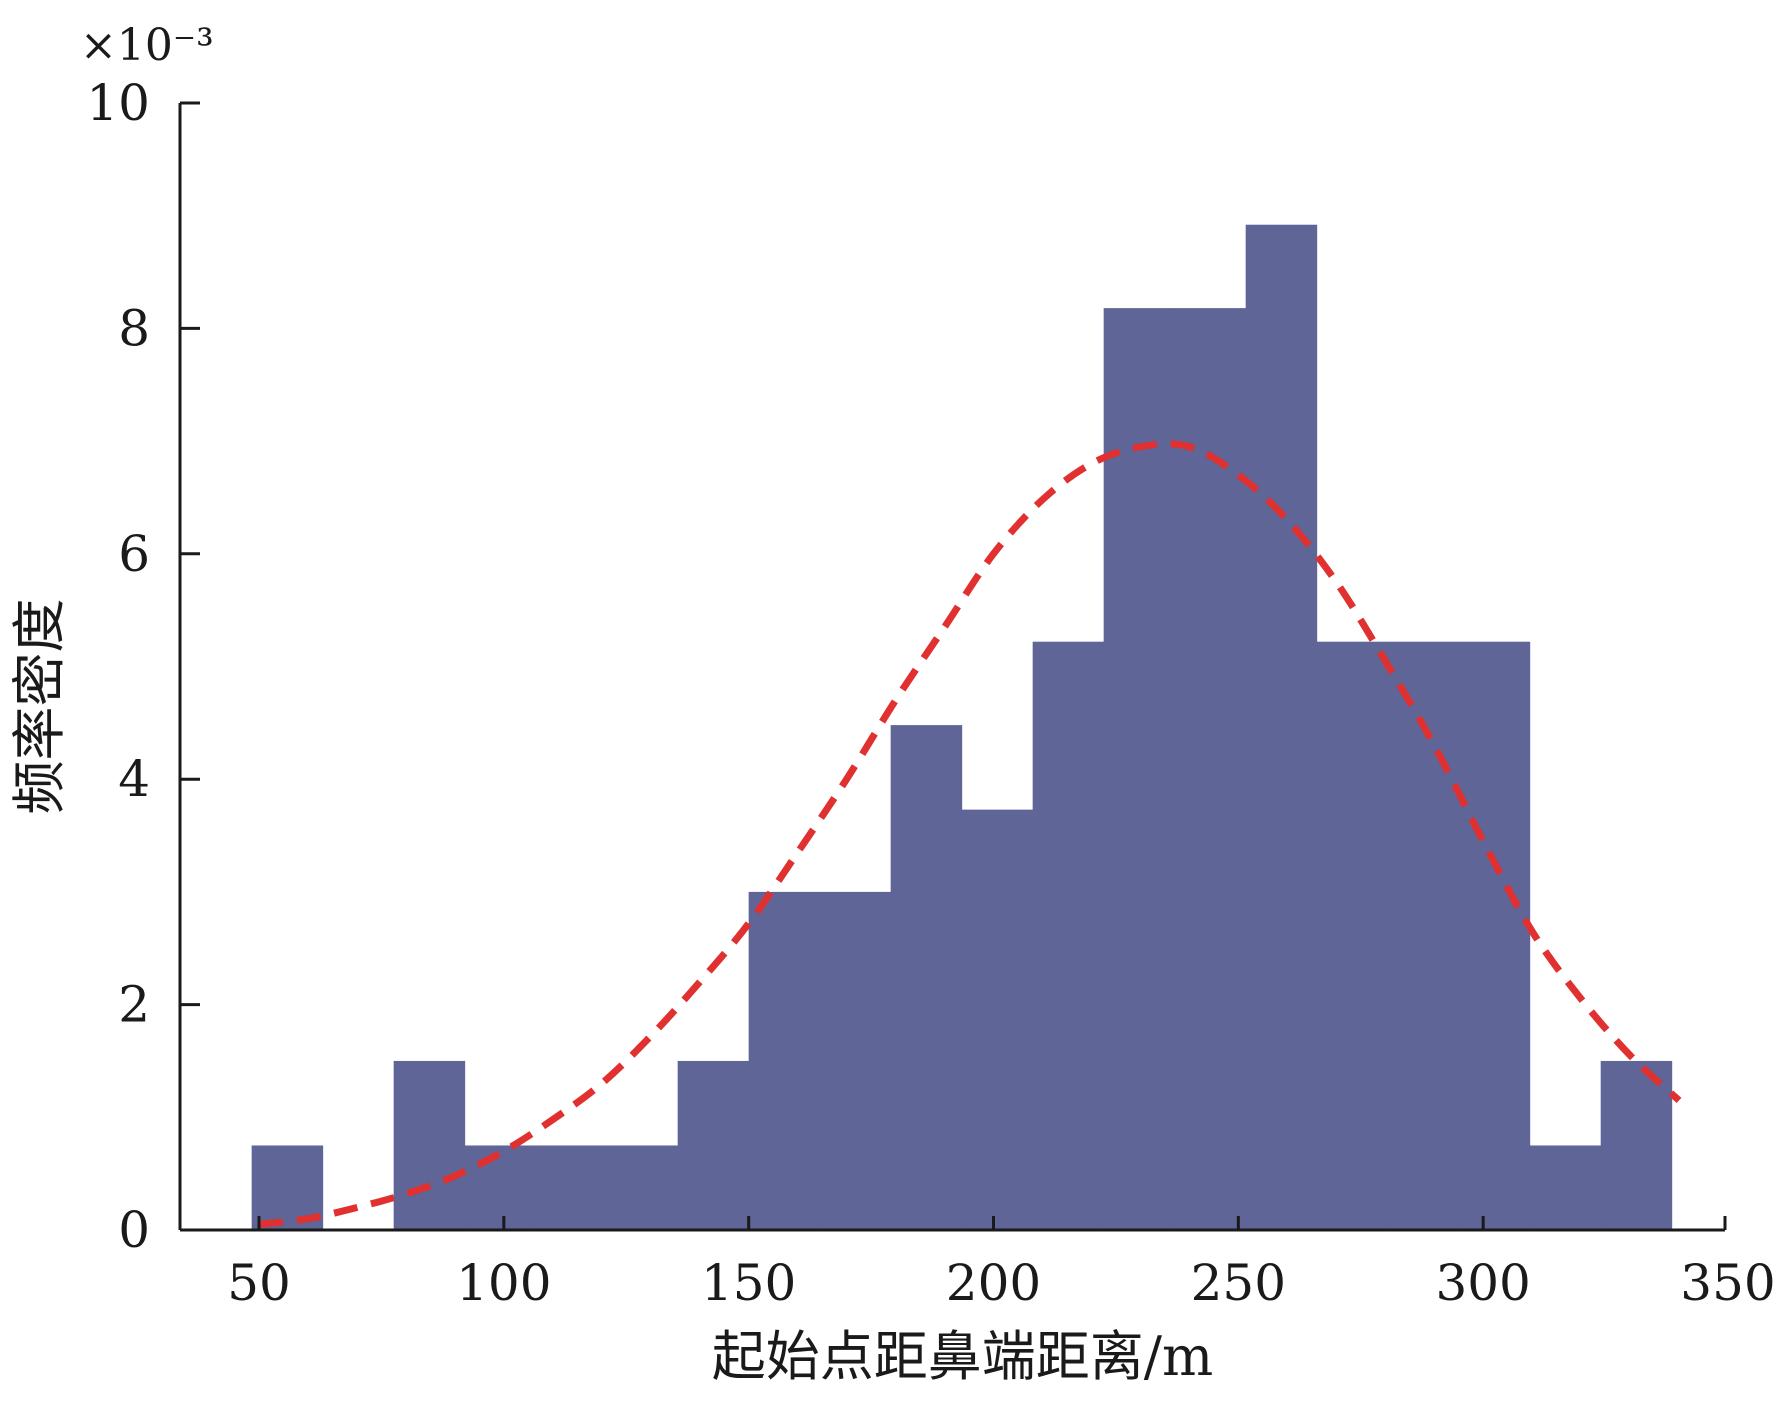  What do you see at coordinates (134, 779) in the screenshot?
I see `y-tick-label: 4` at bounding box center [134, 779].